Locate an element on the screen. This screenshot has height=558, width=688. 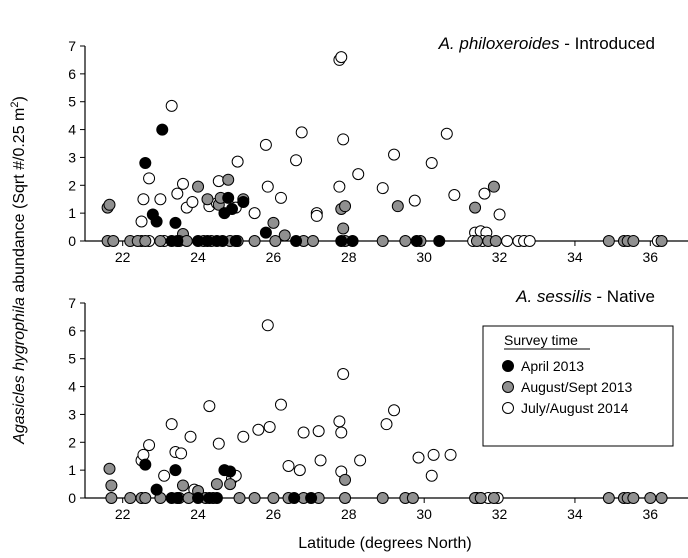
y-axis-title-rest: abundance (Sqrt #/0.25 m is located at coordinates (19, 202).